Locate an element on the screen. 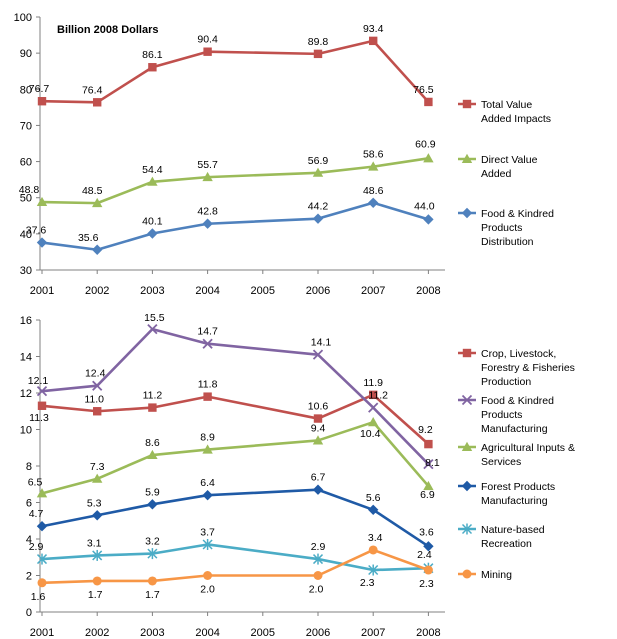 The image size is (617, 639). legend-entry-food-kindred-products-distribution: Food & Kindred Products Distribution is located at coordinates (506, 227).